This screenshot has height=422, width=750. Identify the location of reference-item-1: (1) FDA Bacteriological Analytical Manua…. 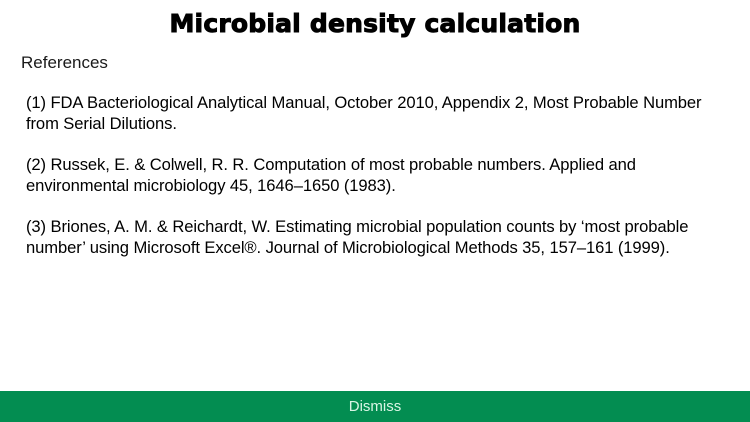
(364, 113).